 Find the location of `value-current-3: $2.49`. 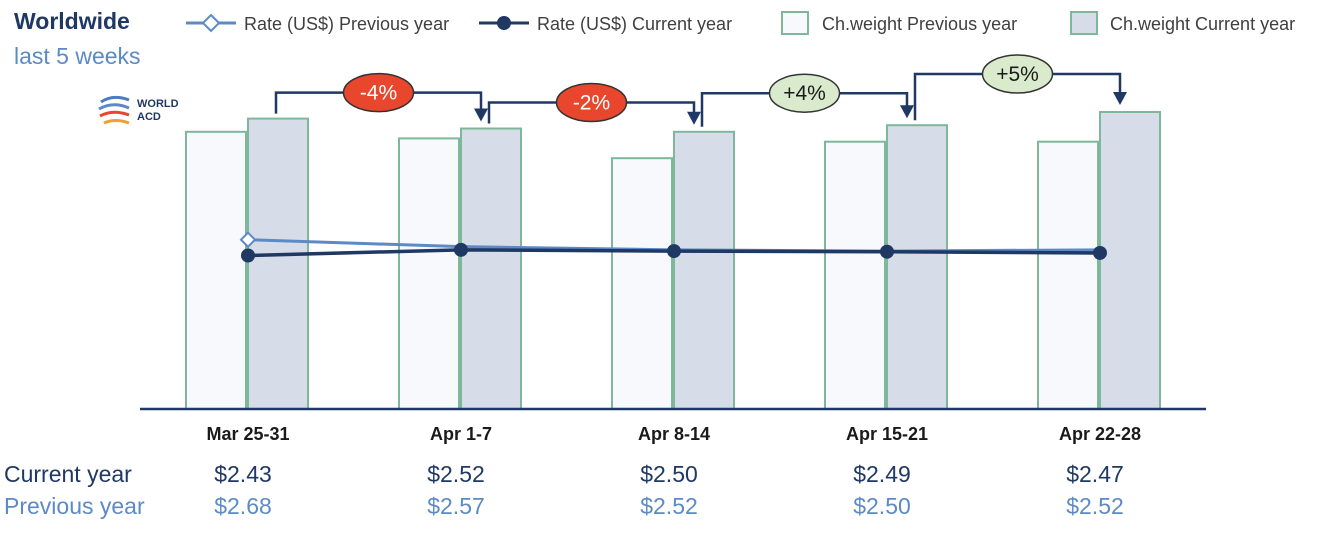

value-current-3: $2.49 is located at coordinates (882, 474).